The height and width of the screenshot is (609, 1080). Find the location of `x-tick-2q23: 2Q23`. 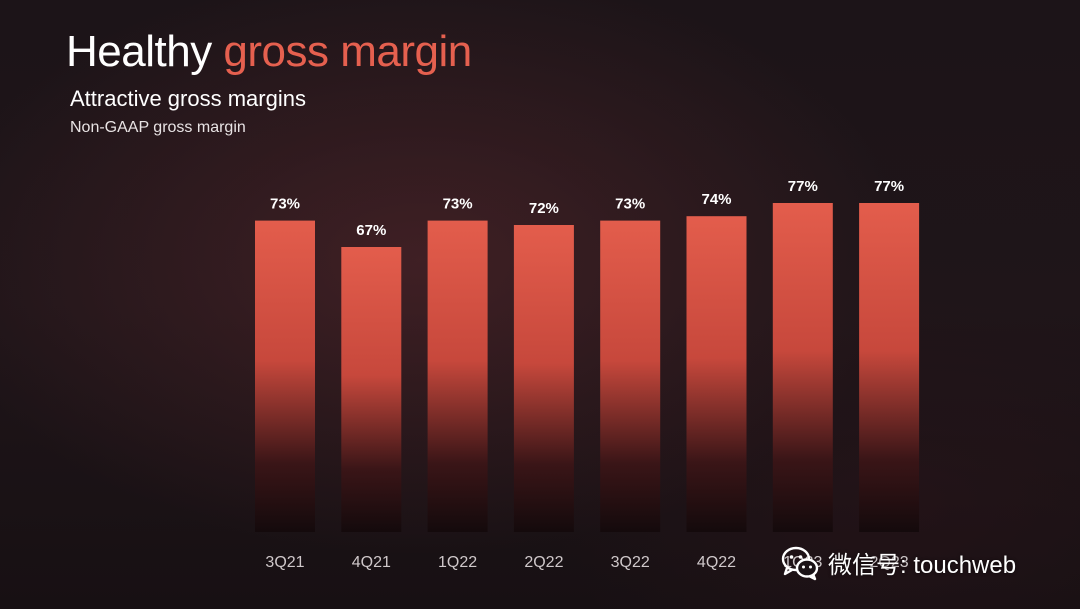

x-tick-2q23: 2Q23 is located at coordinates (889, 562).